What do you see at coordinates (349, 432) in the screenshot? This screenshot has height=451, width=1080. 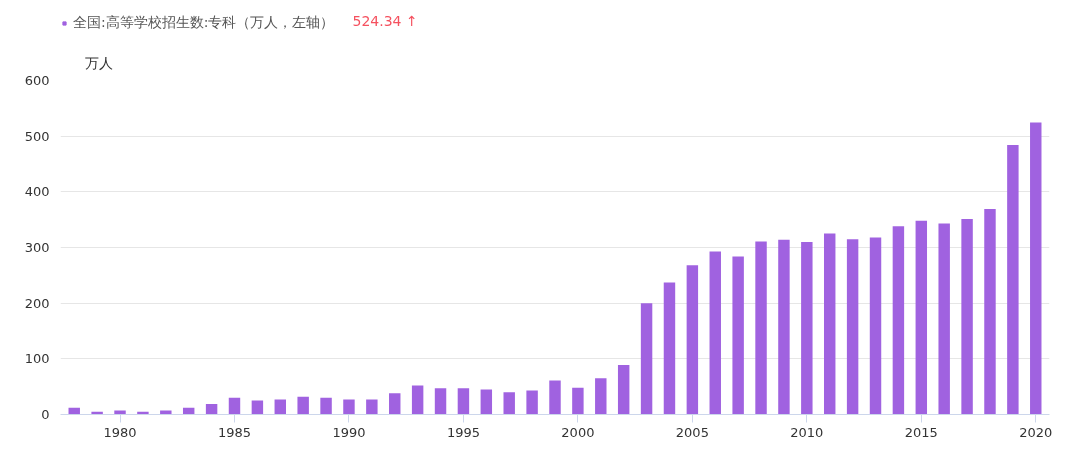 I see `x-tick-label: 1990` at bounding box center [349, 432].